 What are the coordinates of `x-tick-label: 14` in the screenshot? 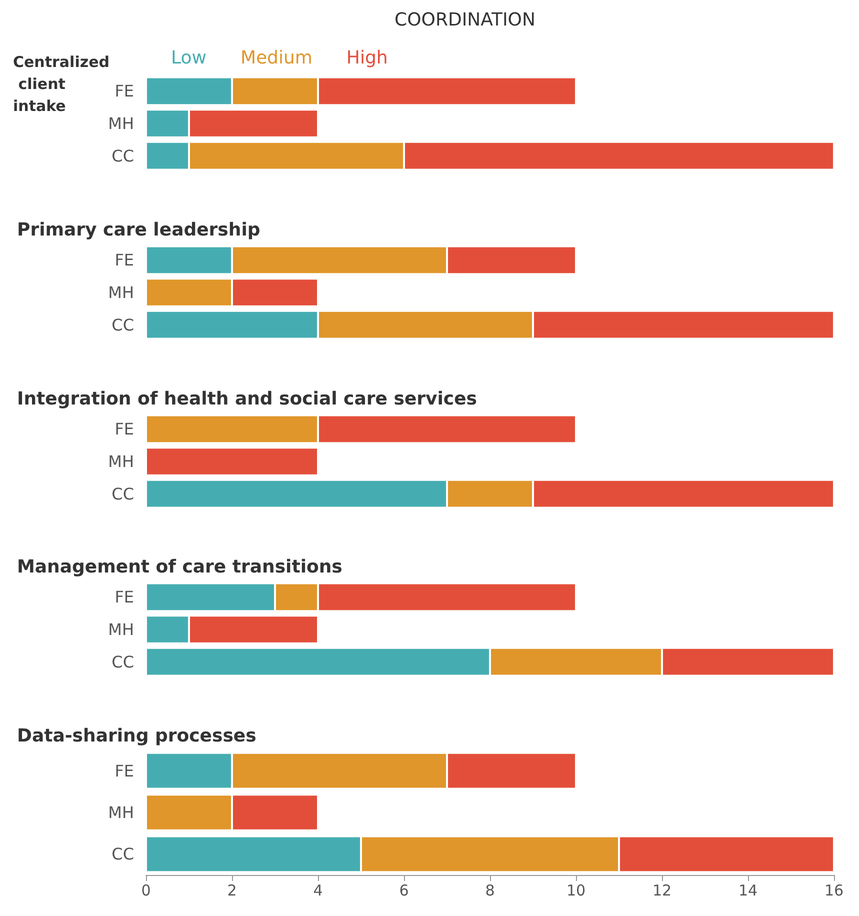 It's located at (748, 891).